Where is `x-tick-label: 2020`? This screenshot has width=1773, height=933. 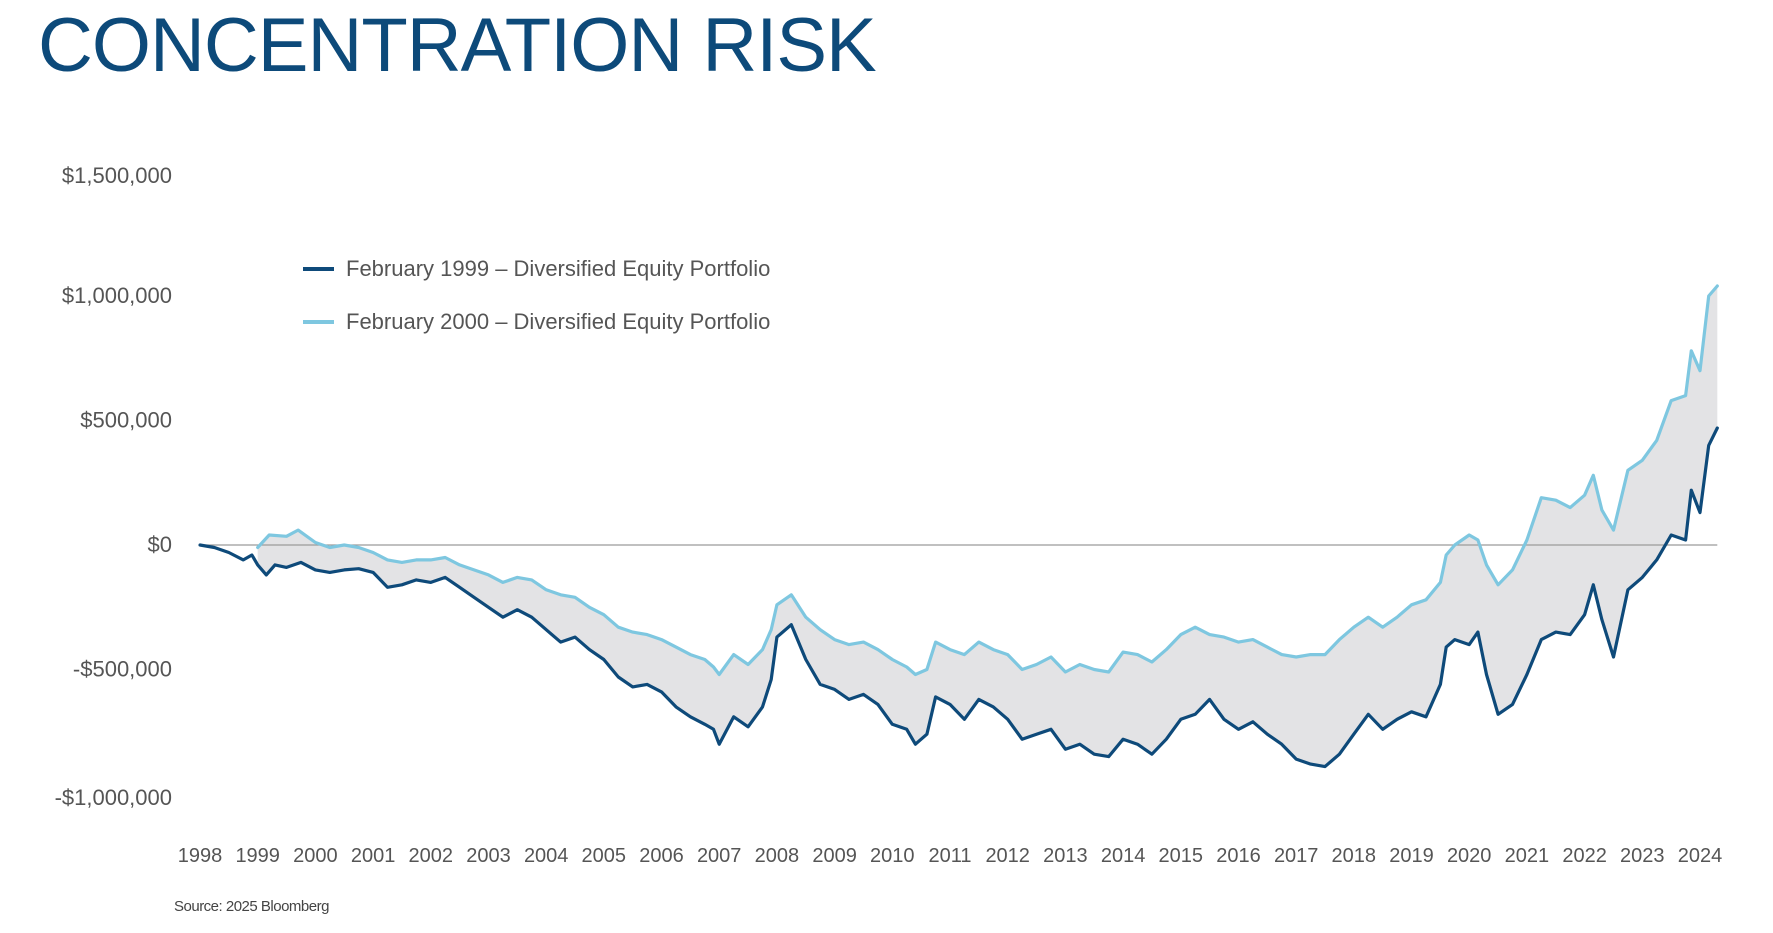
x-tick-label: 2020 is located at coordinates (1469, 856).